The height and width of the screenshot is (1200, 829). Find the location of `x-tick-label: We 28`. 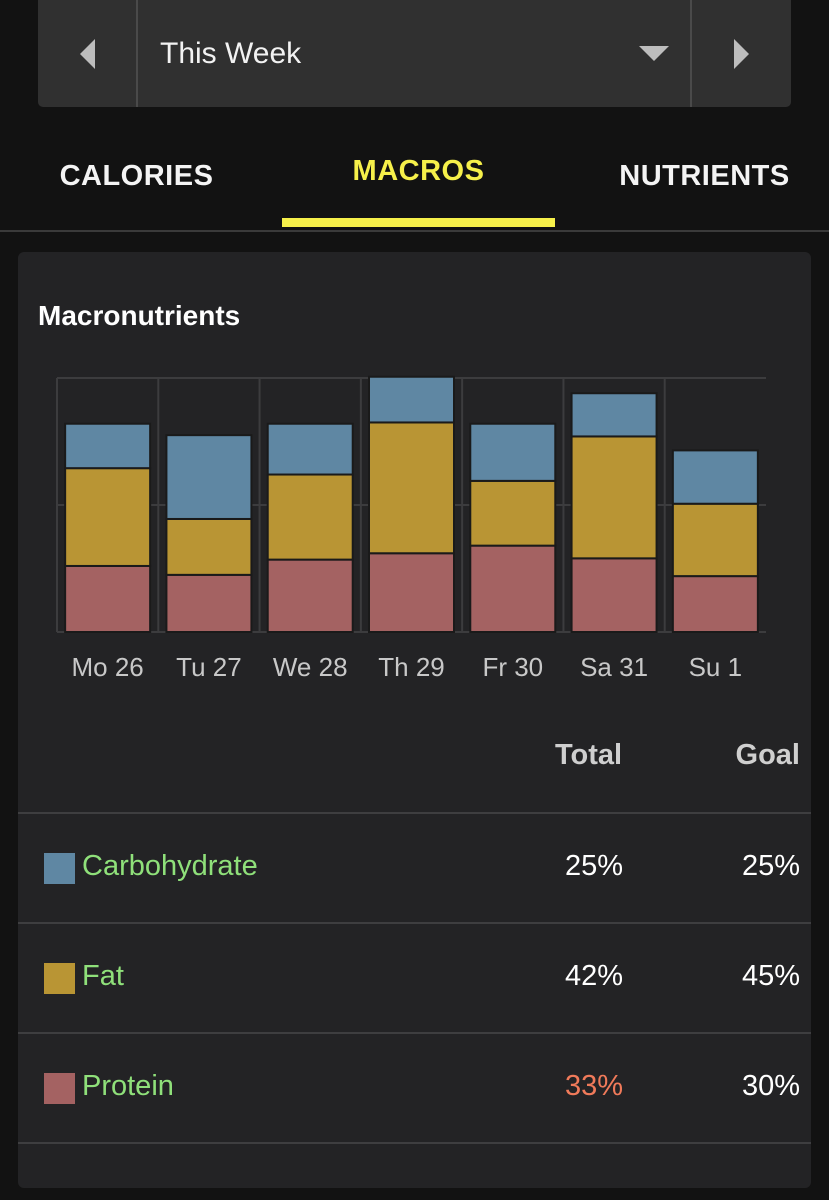

x-tick-label: We 28 is located at coordinates (310, 667).